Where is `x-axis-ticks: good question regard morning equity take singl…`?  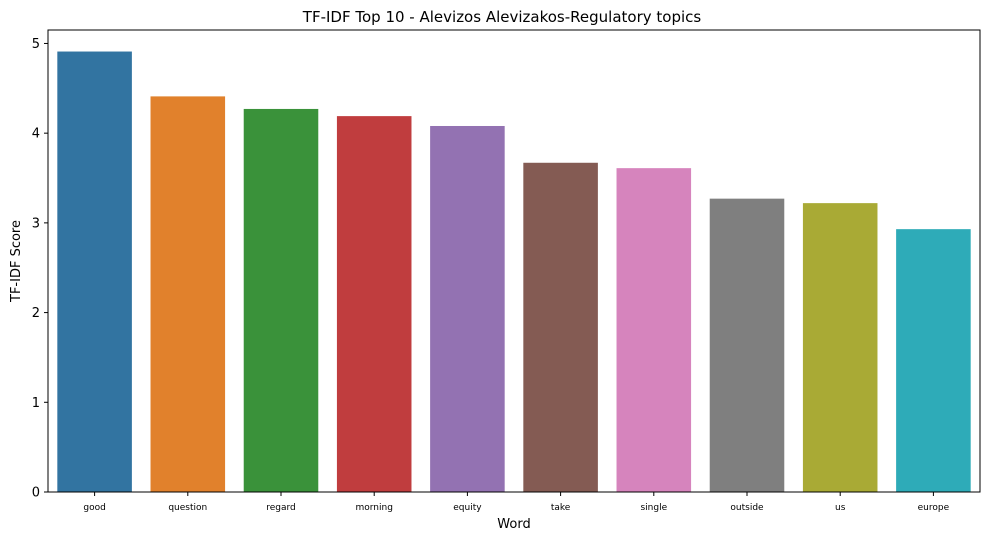
x-axis-ticks: good question regard morning equity take singl… is located at coordinates (516, 502).